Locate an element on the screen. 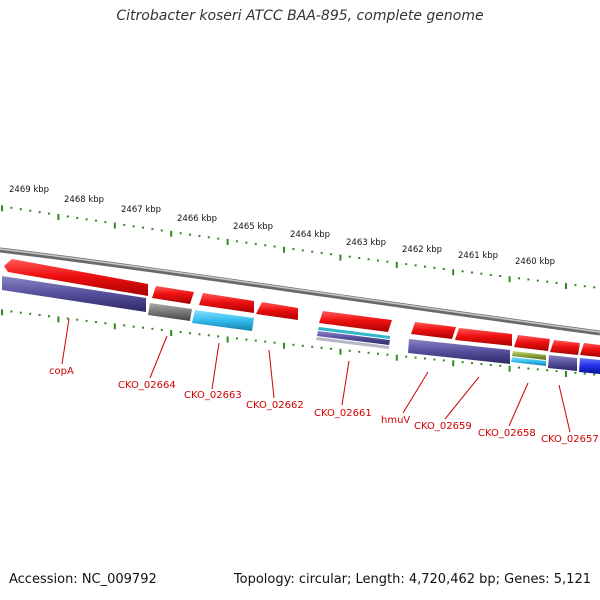 Image resolution: width=600 pixels, height=600 pixels. kbp-label: 2463 kbp is located at coordinates (366, 243).